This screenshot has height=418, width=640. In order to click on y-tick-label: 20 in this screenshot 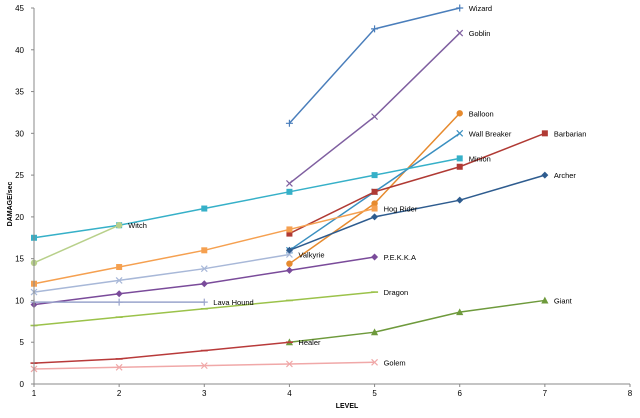, I will do `click(19, 217)`.